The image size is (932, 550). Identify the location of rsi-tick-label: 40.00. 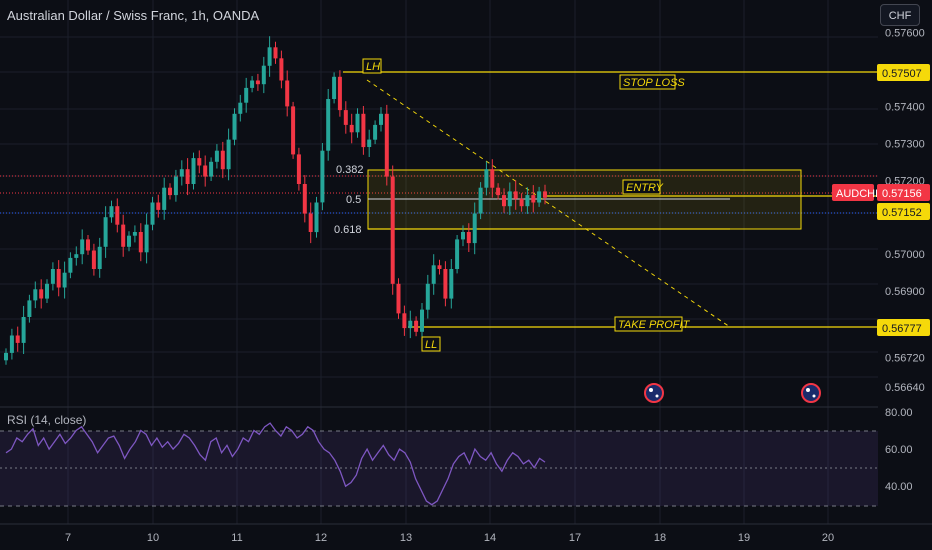
(899, 487).